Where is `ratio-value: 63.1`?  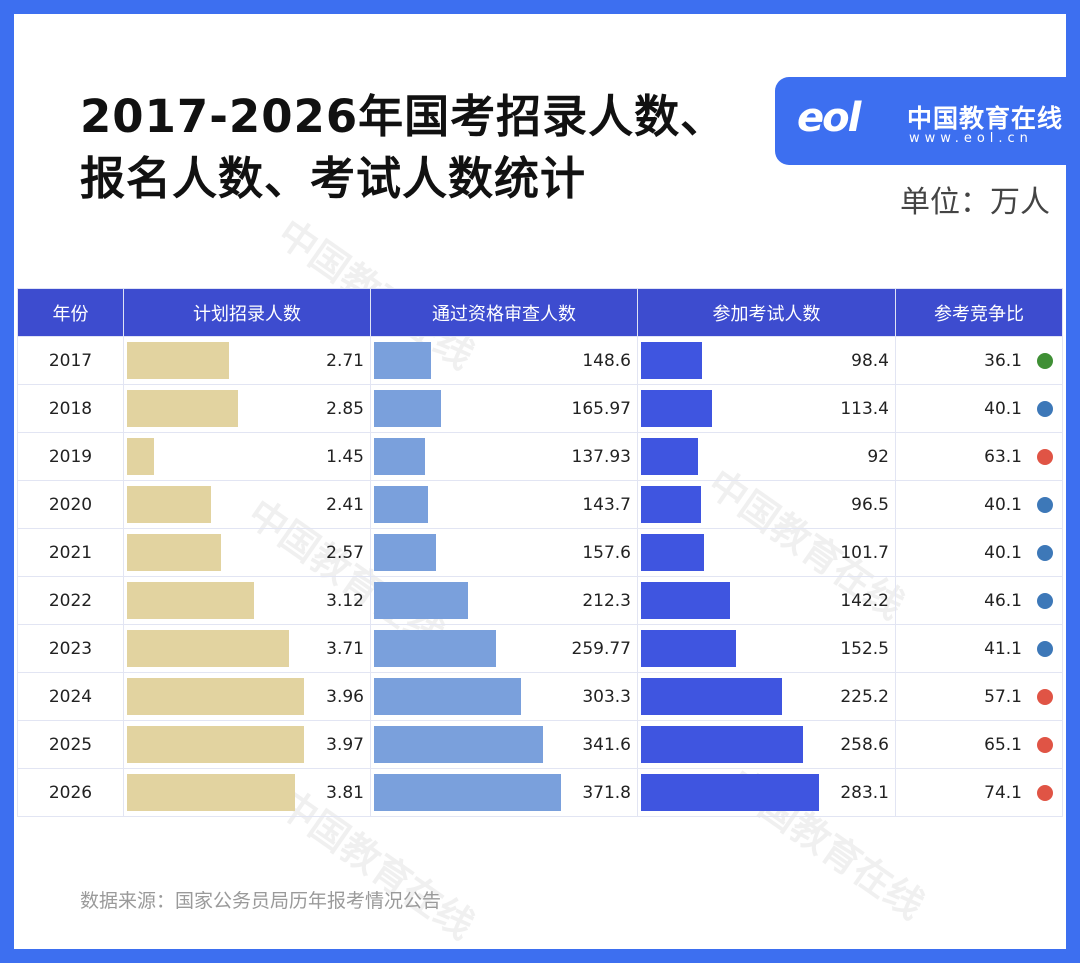 ratio-value: 63.1 is located at coordinates (1003, 456).